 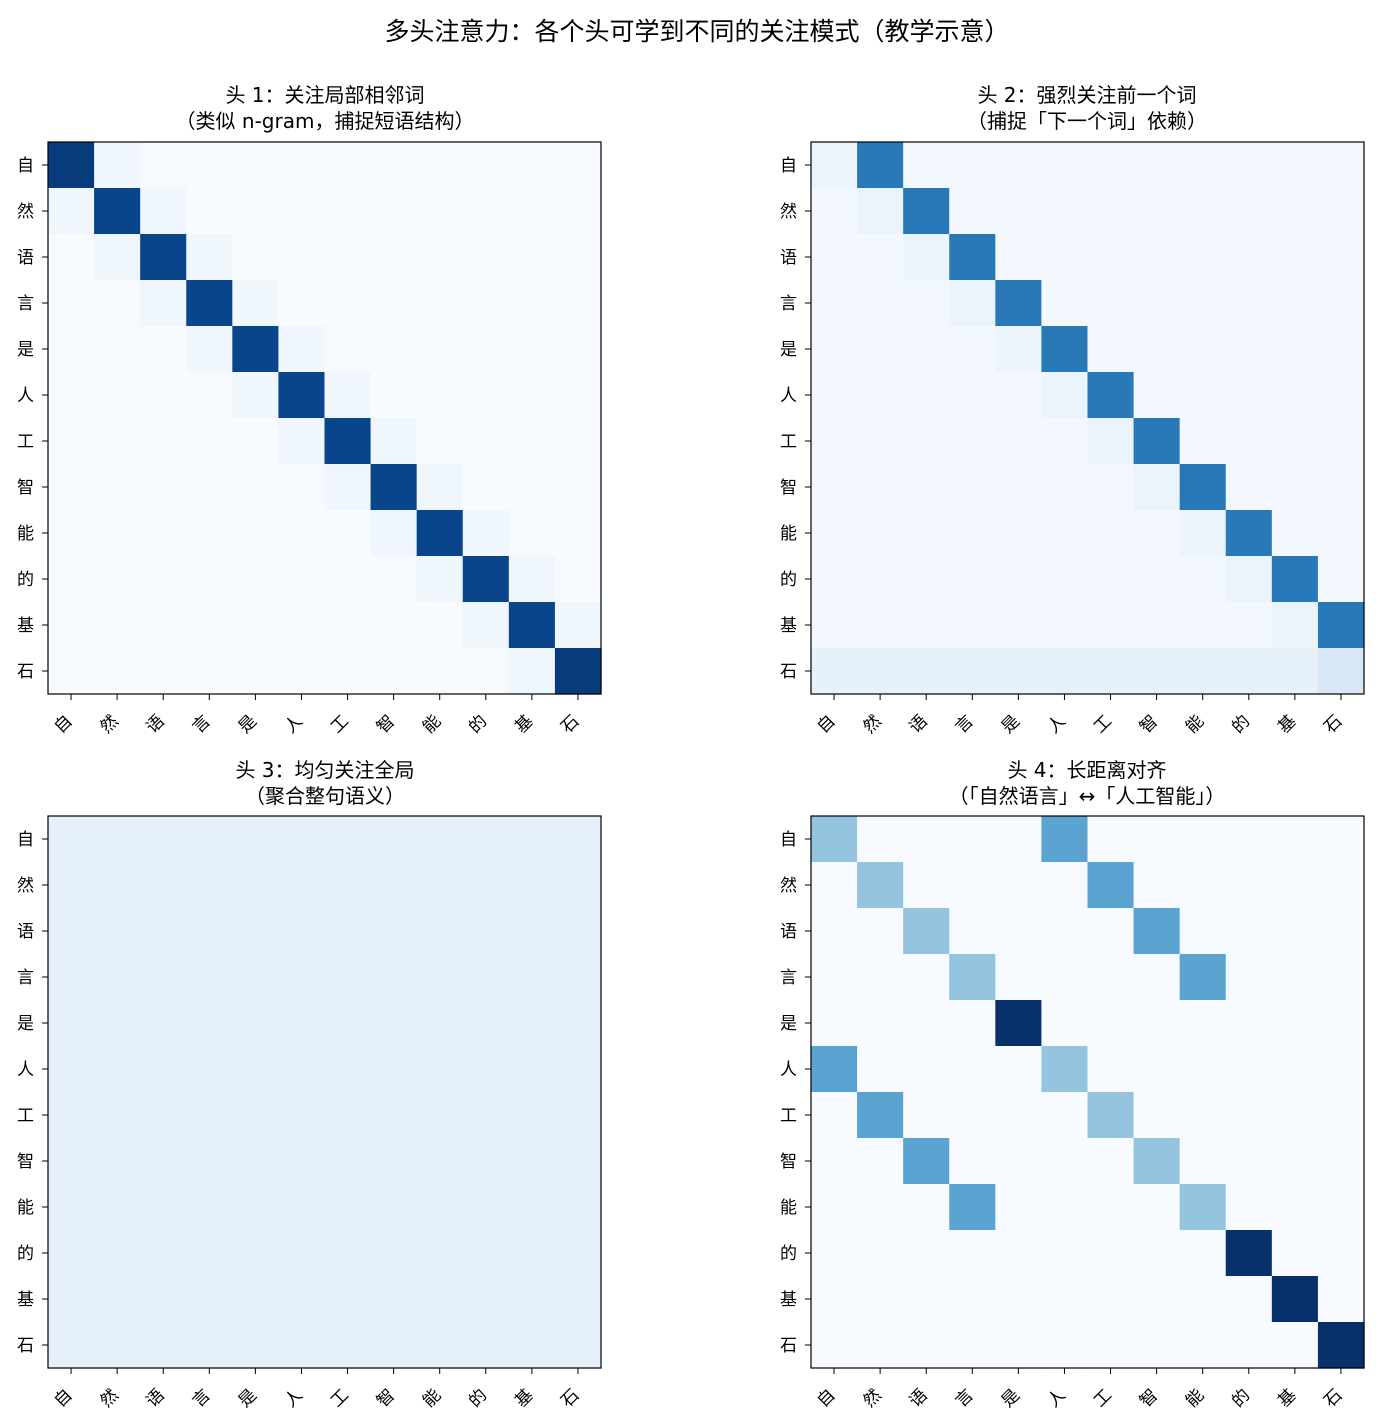 What do you see at coordinates (432, 1398) in the screenshot?
I see `x-tick-label: 能` at bounding box center [432, 1398].